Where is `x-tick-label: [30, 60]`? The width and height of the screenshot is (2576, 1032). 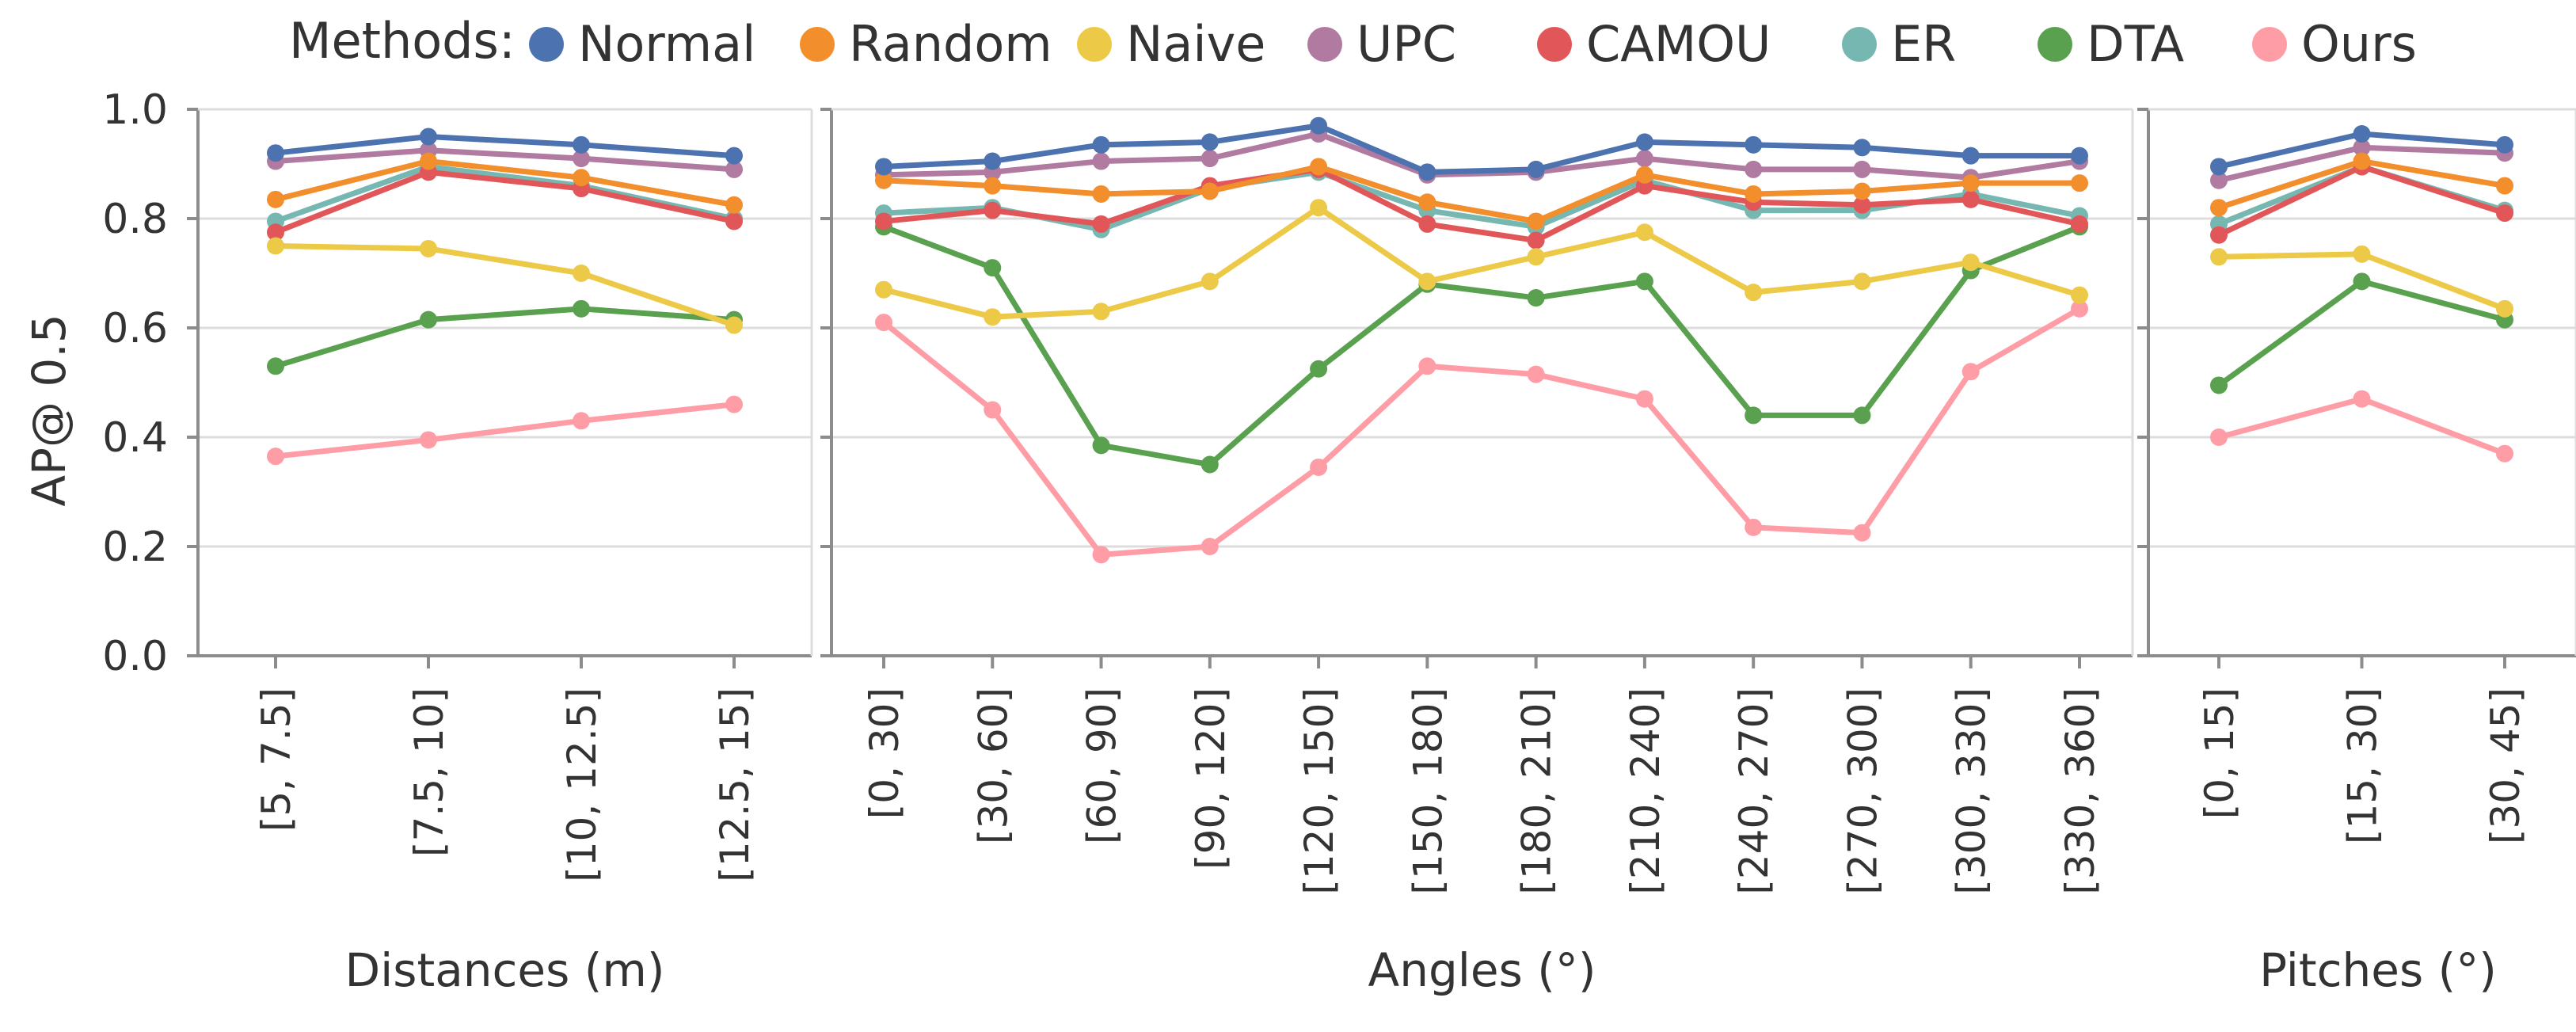 x-tick-label: [30, 60] is located at coordinates (993, 765).